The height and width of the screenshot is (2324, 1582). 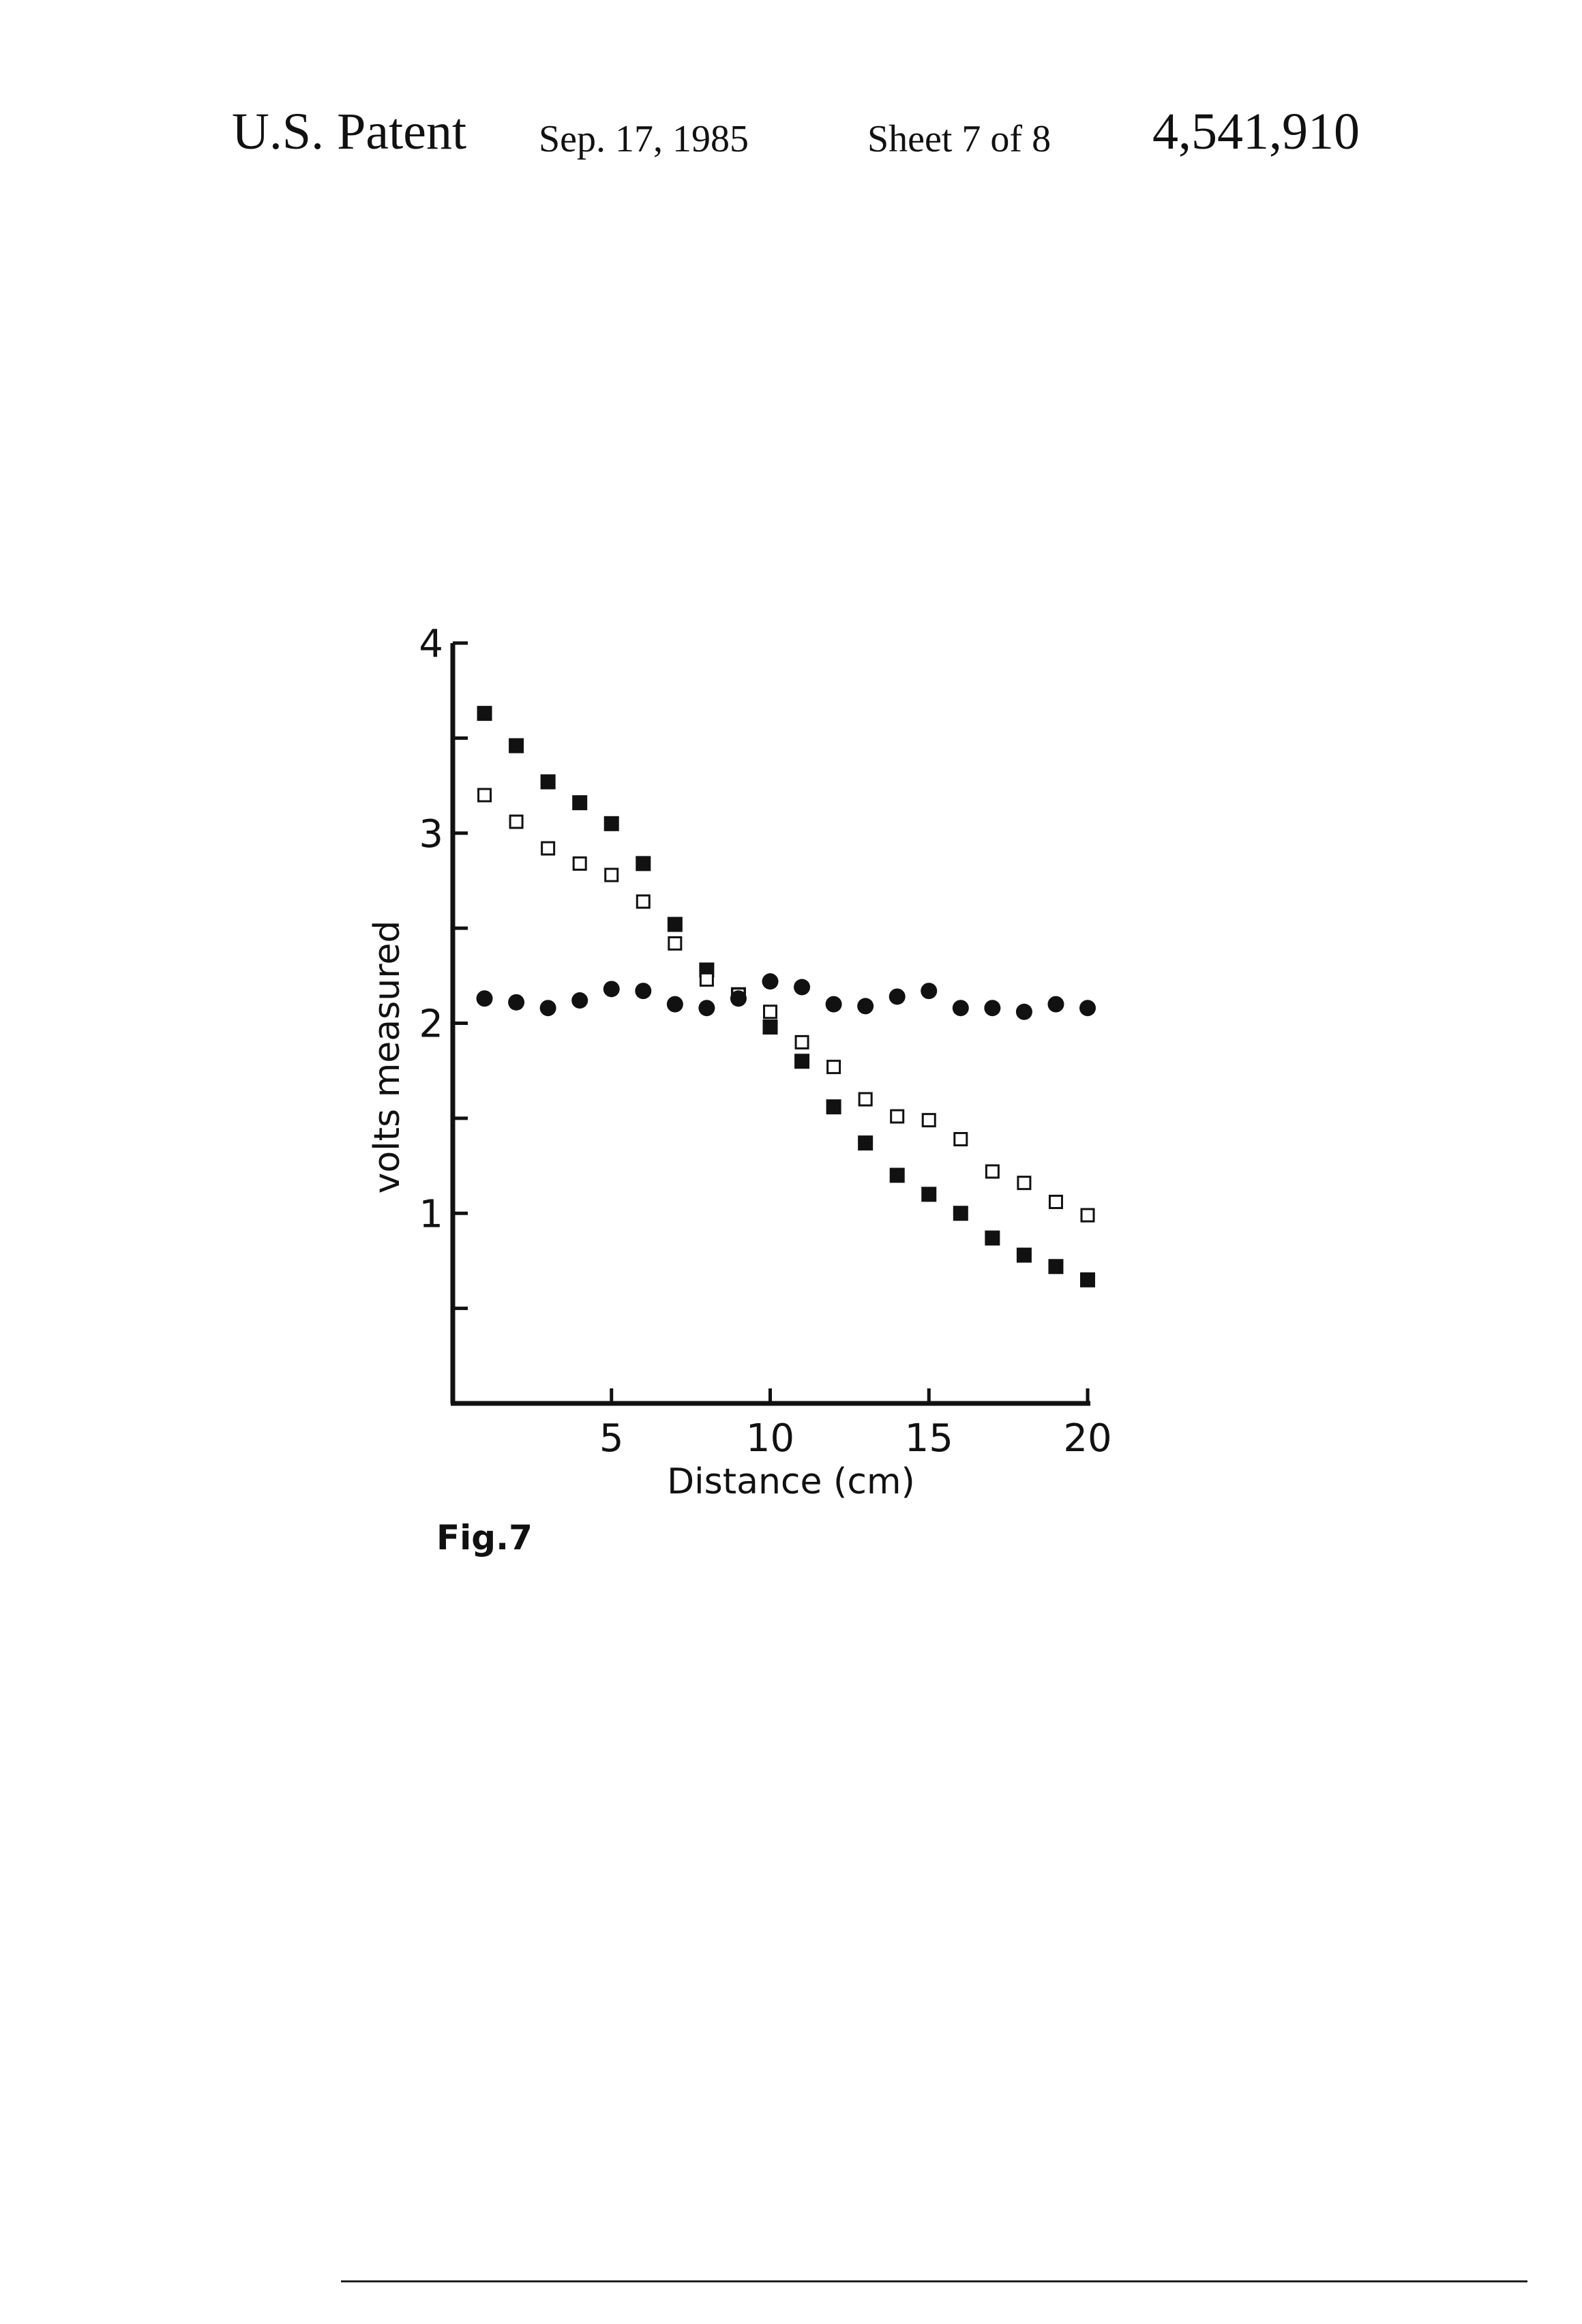 What do you see at coordinates (791, 1481) in the screenshot?
I see `x-axis-label: Distance (cm)` at bounding box center [791, 1481].